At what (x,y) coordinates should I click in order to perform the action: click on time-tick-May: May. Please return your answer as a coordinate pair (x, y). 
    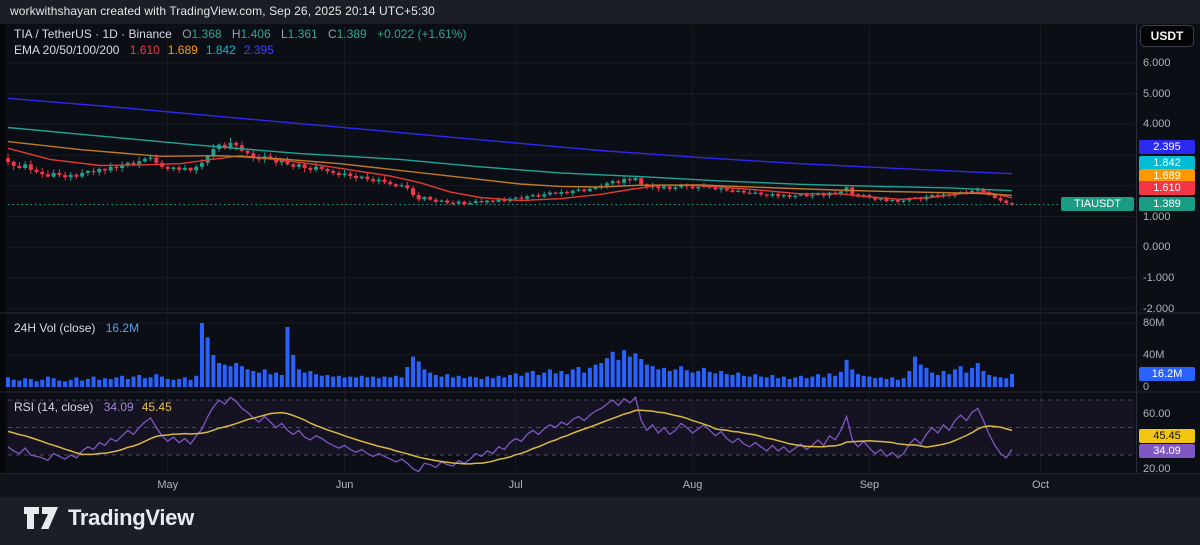
    Looking at the image, I should click on (168, 485).